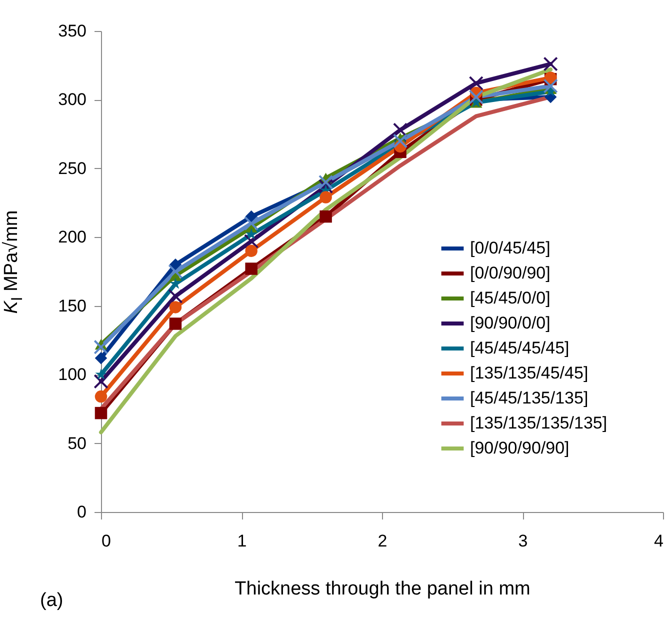 This screenshot has height=624, width=670. Describe the element at coordinates (81, 512) in the screenshot. I see `y-tick-label: 0` at that location.